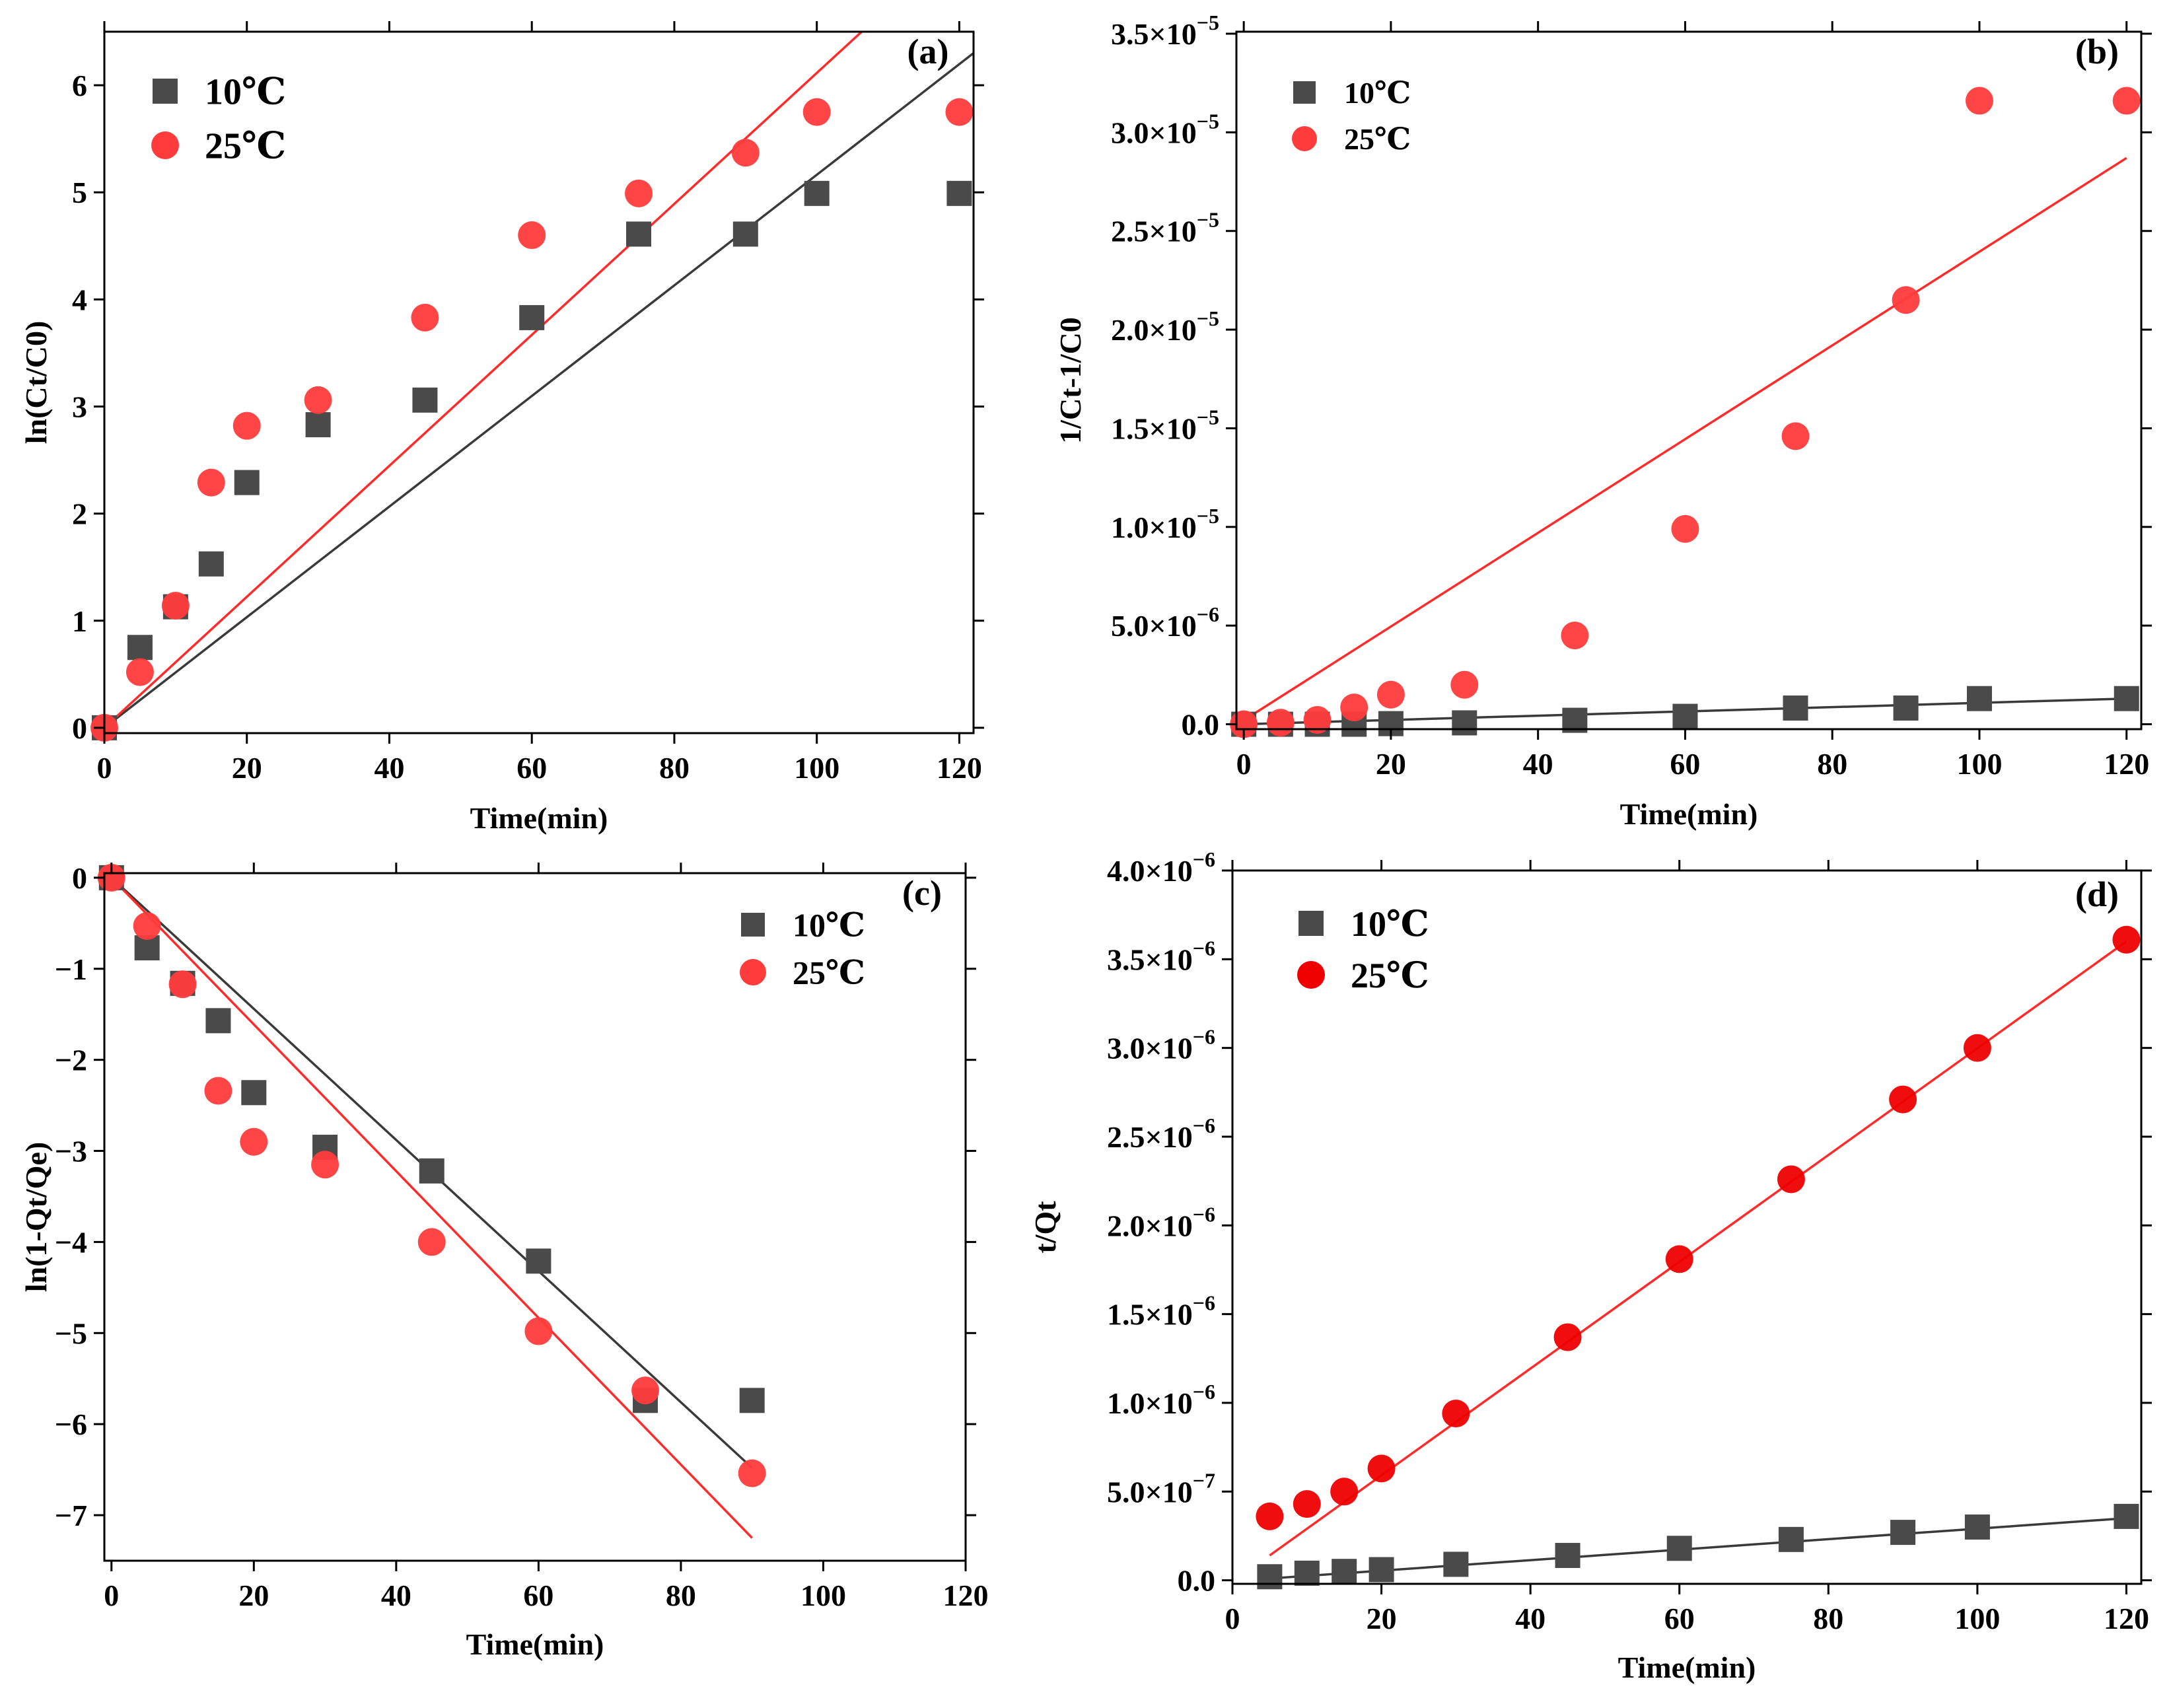 This screenshot has height=1708, width=2169. I want to click on y-tick-mantissa: 2.0×10, so click(1154, 330).